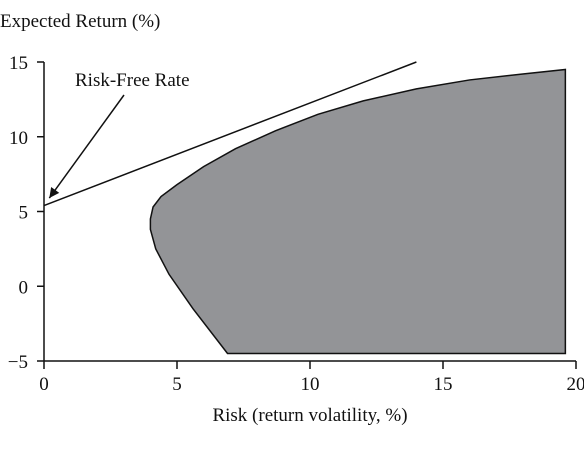 Image resolution: width=584 pixels, height=449 pixels. What do you see at coordinates (44, 384) in the screenshot?
I see `x-tick-label: 0` at bounding box center [44, 384].